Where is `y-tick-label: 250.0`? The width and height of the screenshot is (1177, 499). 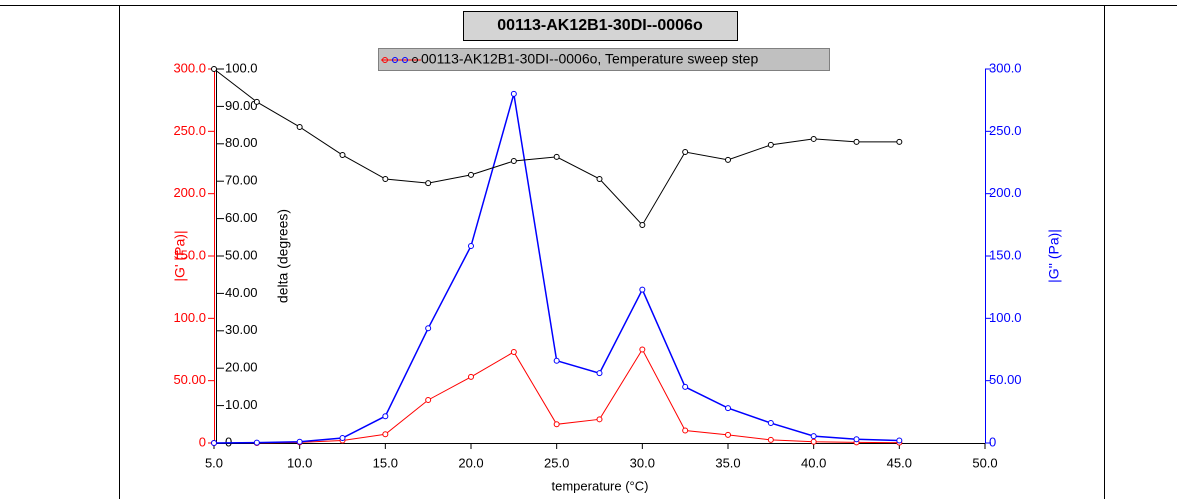
y-tick-label: 250.0 is located at coordinates (189, 130).